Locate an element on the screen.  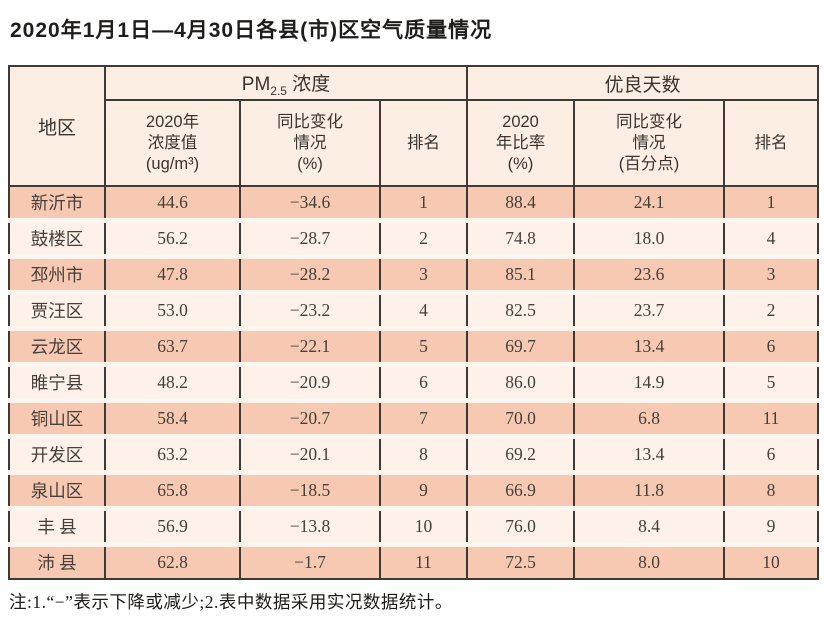
table-row: 新沂市 44.6 −34.6 1 88.4 24.1 1 is located at coordinates (414, 204).